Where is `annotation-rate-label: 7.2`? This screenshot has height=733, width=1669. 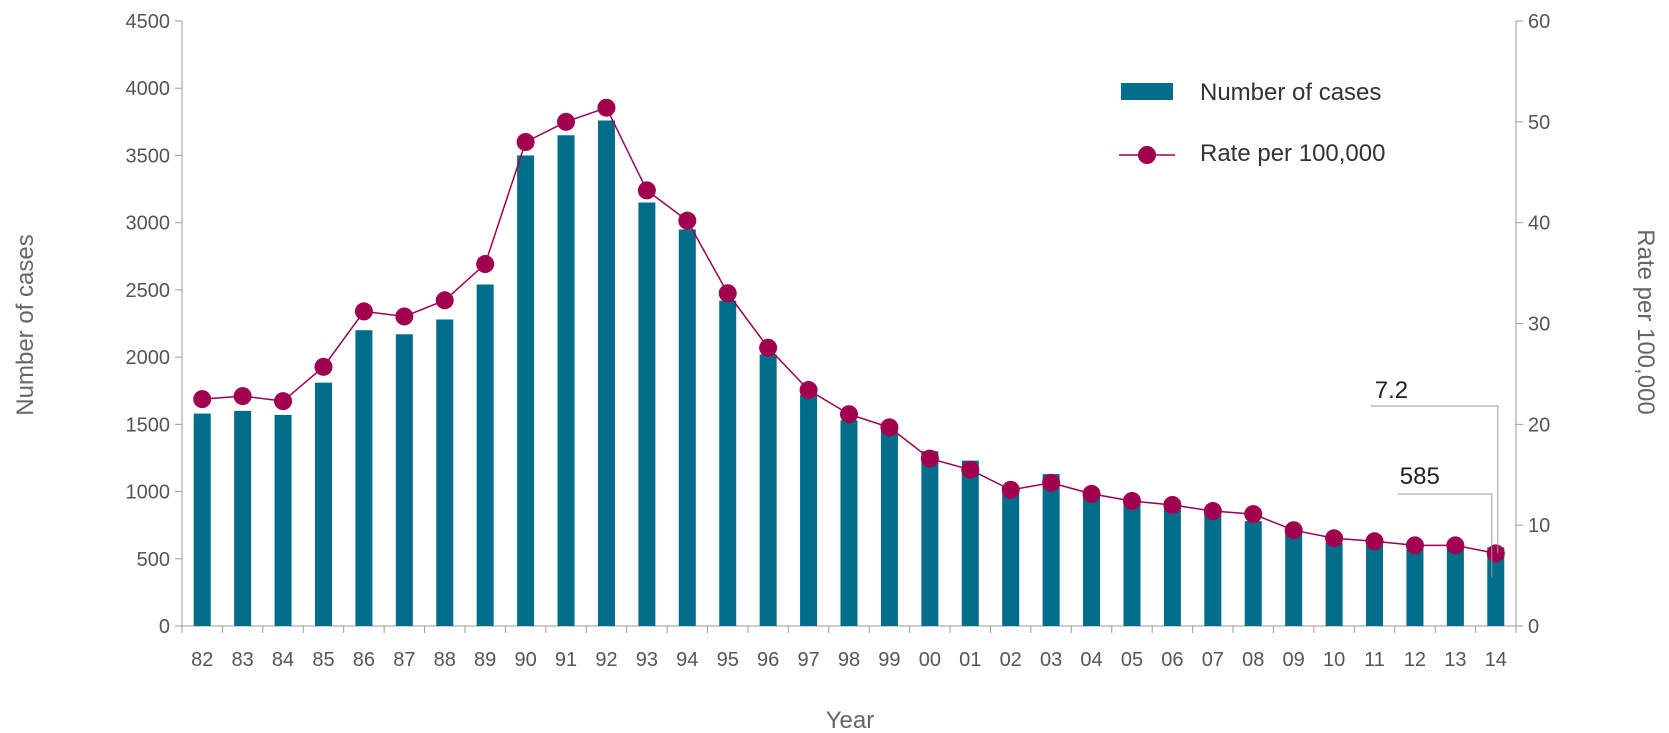 annotation-rate-label: 7.2 is located at coordinates (1391, 390).